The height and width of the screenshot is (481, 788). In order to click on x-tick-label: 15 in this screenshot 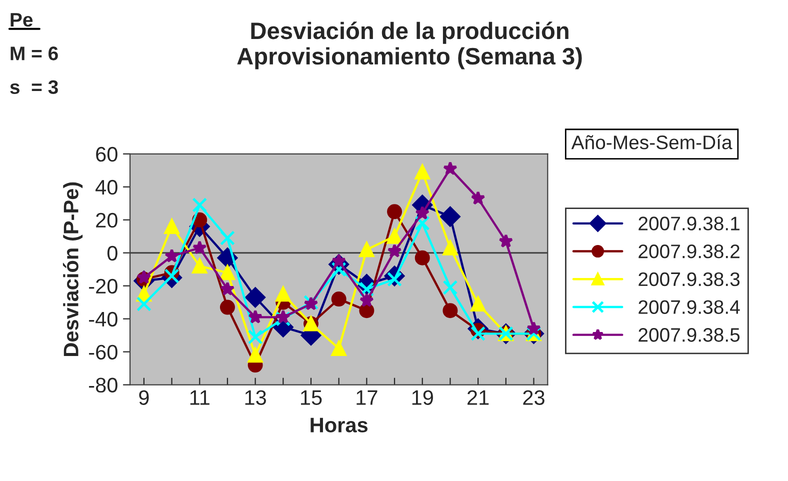, I will do `click(311, 397)`.